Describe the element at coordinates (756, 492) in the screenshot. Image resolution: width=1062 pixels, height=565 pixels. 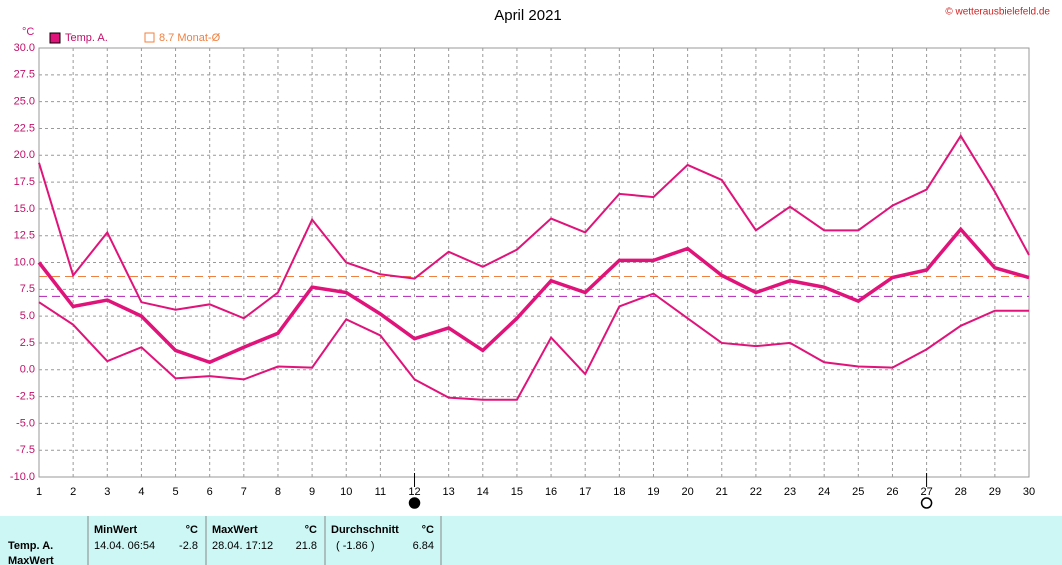
I see `x-tick-label: 22` at that location.